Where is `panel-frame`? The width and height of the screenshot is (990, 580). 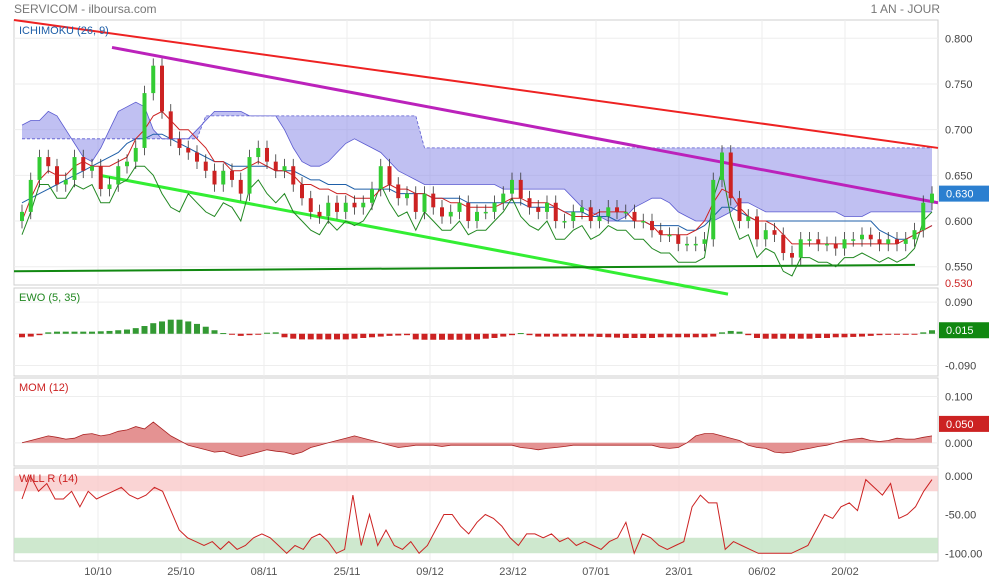 panel-frame is located at coordinates (476, 422).